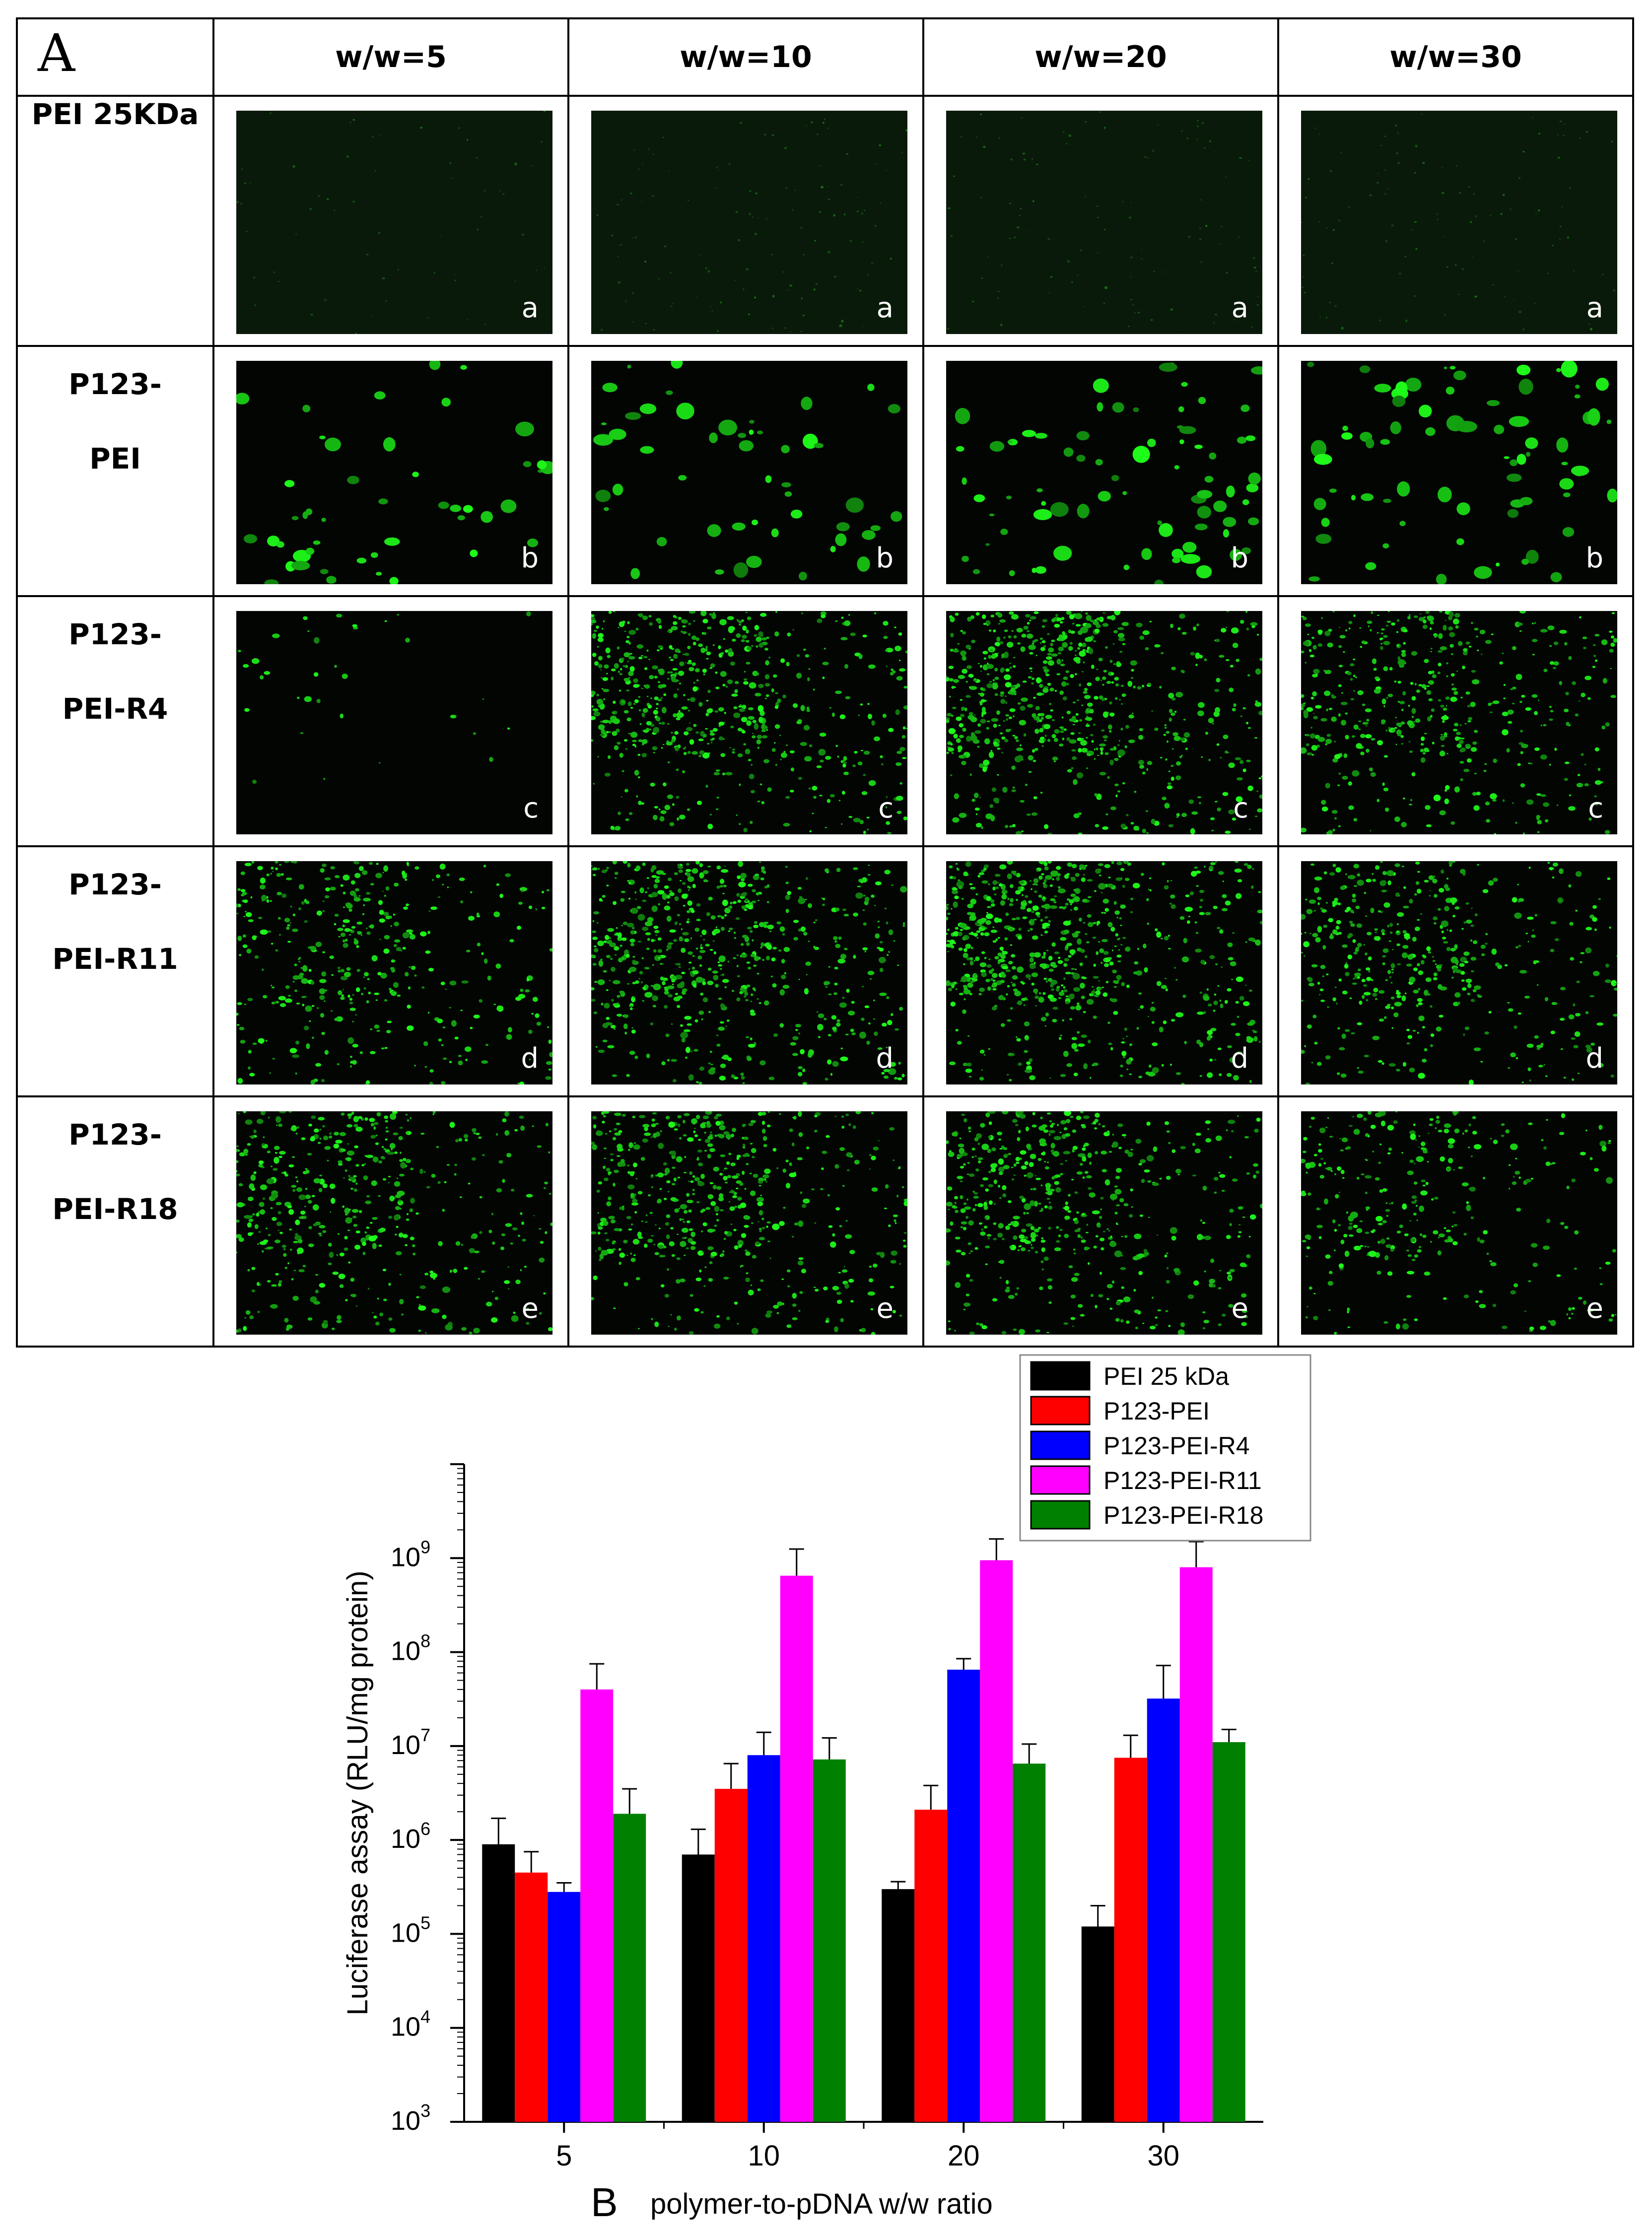  What do you see at coordinates (964, 2156) in the screenshot?
I see `x-tick-label: 20` at bounding box center [964, 2156].